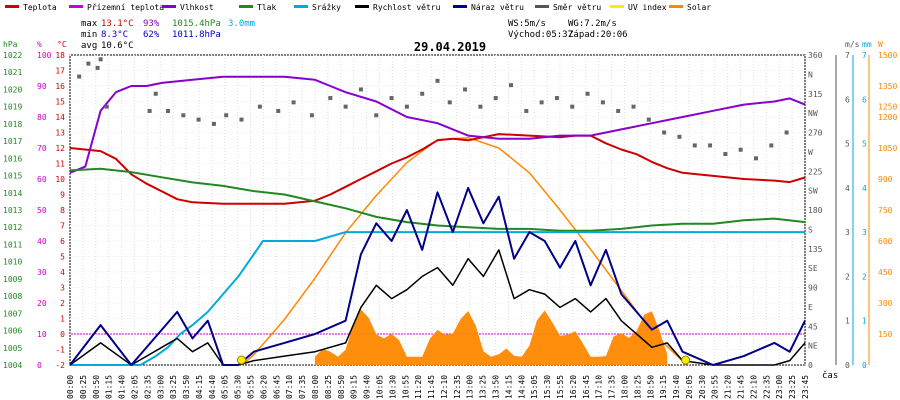 This screenshot has width=900, height=400. Describe the element at coordinates (60, 148) in the screenshot. I see `axis-degc-tick: 12` at that location.